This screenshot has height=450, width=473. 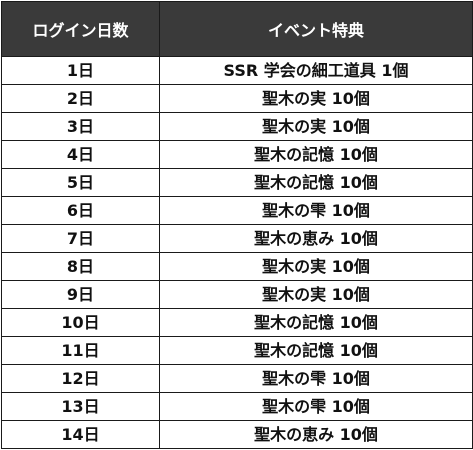 I want to click on login-day-cell: 2日, so click(x=80, y=98).